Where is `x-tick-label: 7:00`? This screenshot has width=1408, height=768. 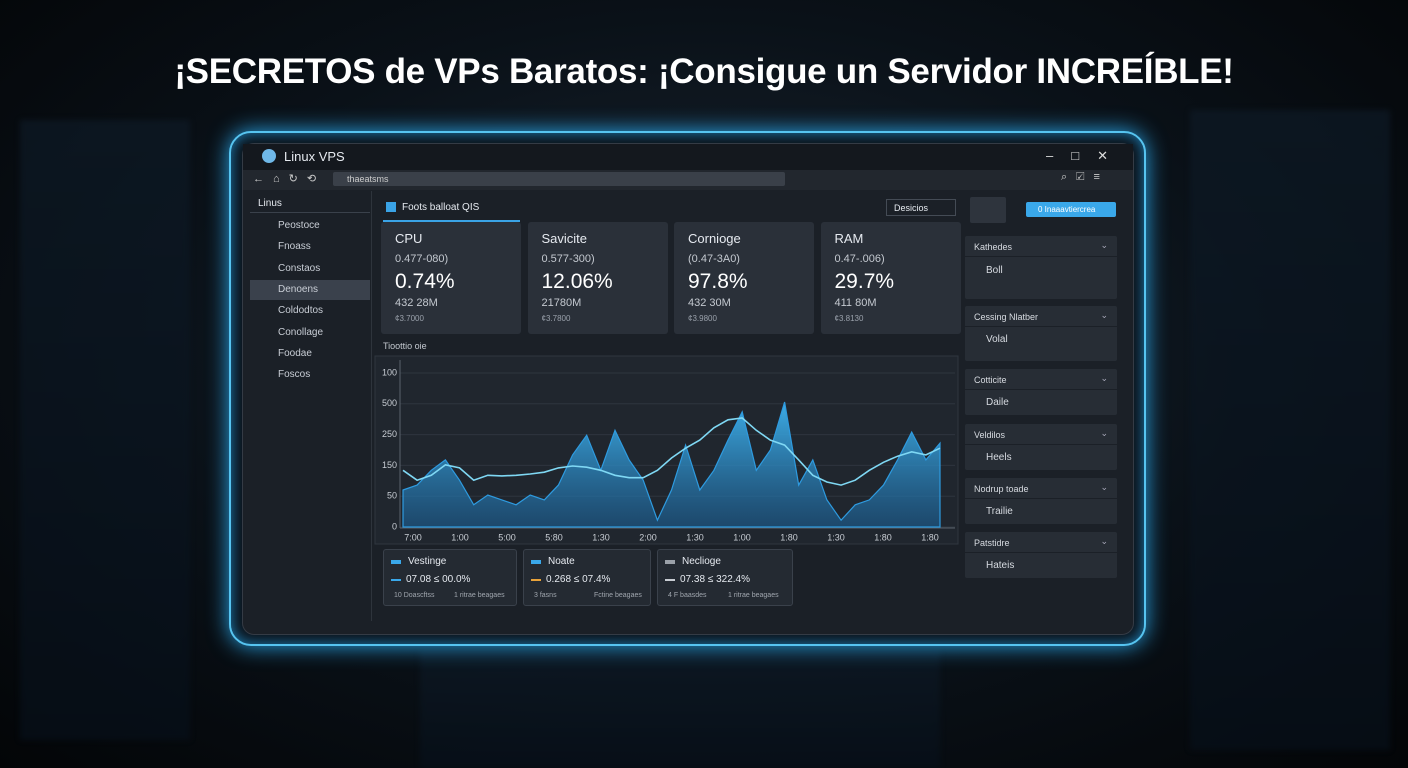 x-tick-label: 7:00 is located at coordinates (413, 537).